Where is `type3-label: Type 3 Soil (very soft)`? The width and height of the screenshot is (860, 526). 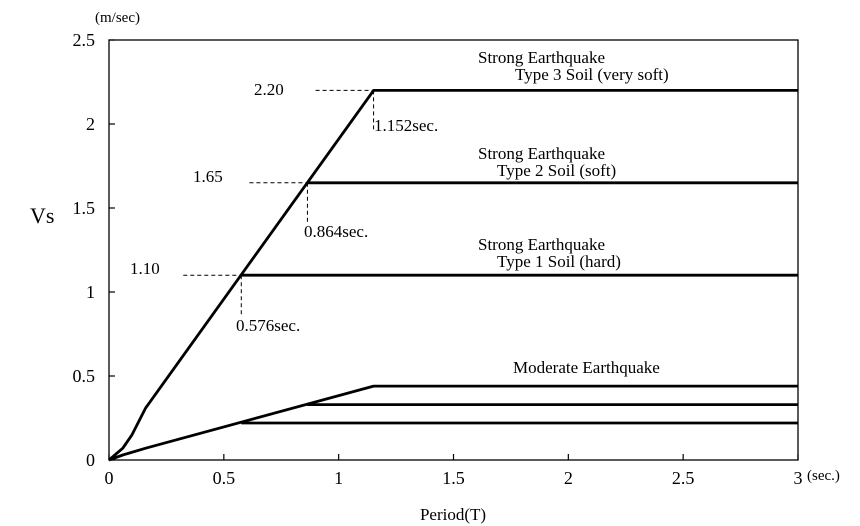 type3-label: Type 3 Soil (very soft) is located at coordinates (592, 74).